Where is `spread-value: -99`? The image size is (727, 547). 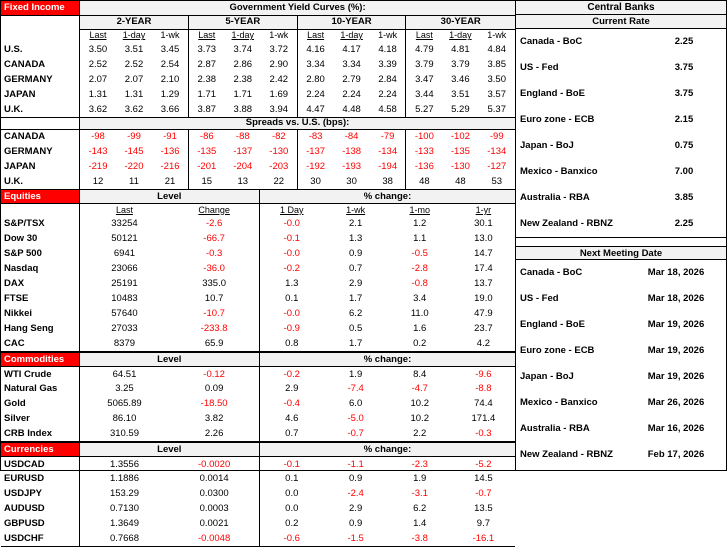
spread-value: -99 is located at coordinates (134, 136).